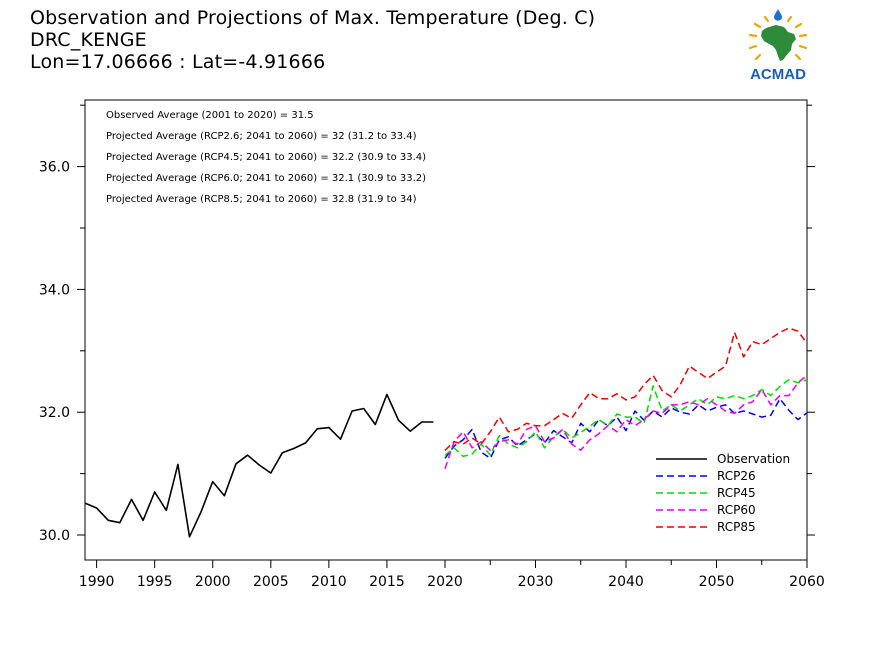 This screenshot has height=659, width=879. Describe the element at coordinates (445, 582) in the screenshot. I see `x-tick-label: 2020` at that location.